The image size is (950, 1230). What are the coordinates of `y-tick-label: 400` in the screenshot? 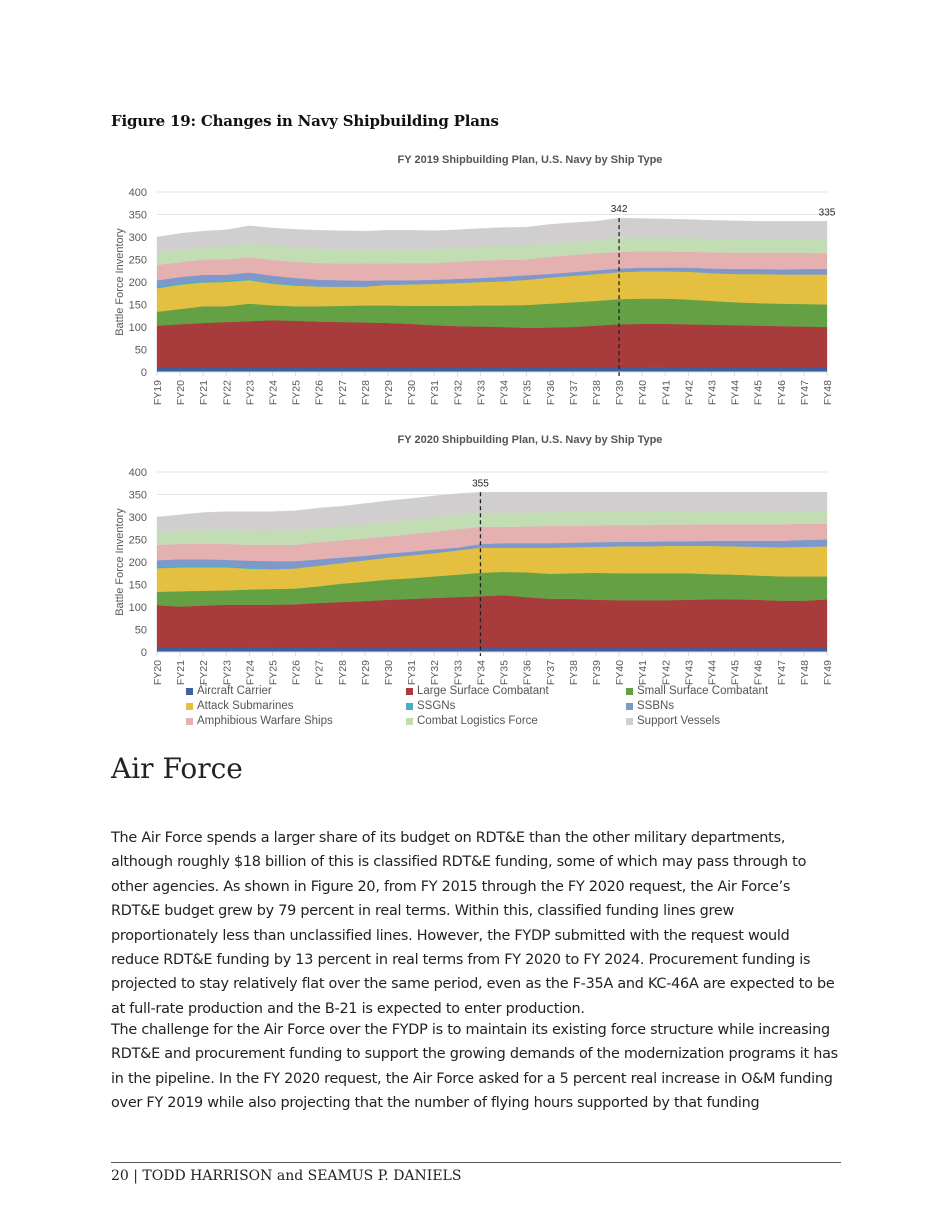 It's located at (138, 193).